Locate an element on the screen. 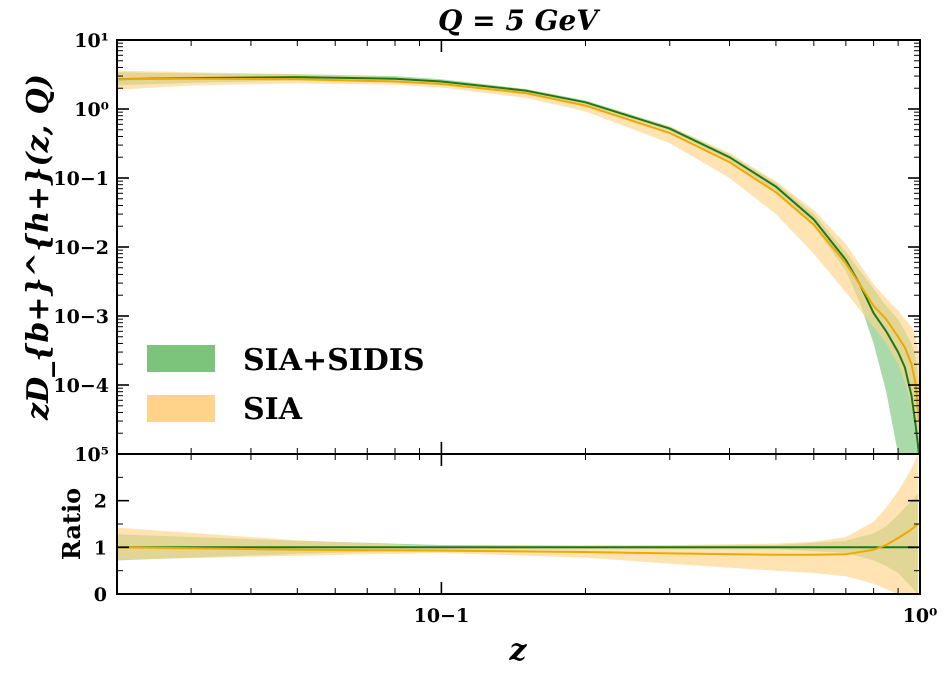  bottom-panel-lines is located at coordinates (517, 539).